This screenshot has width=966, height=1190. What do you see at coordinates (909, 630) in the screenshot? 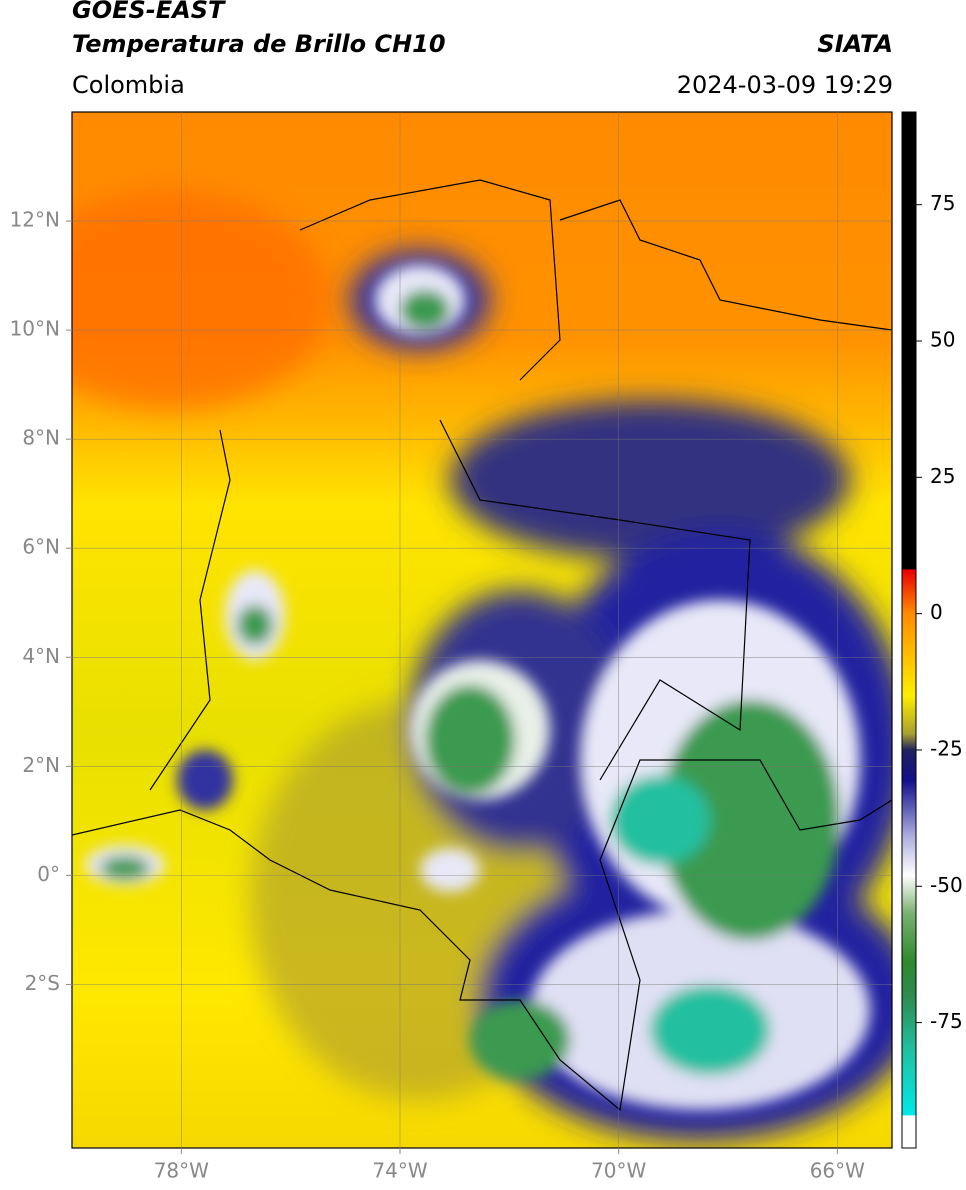
I see `colorbar` at bounding box center [909, 630].